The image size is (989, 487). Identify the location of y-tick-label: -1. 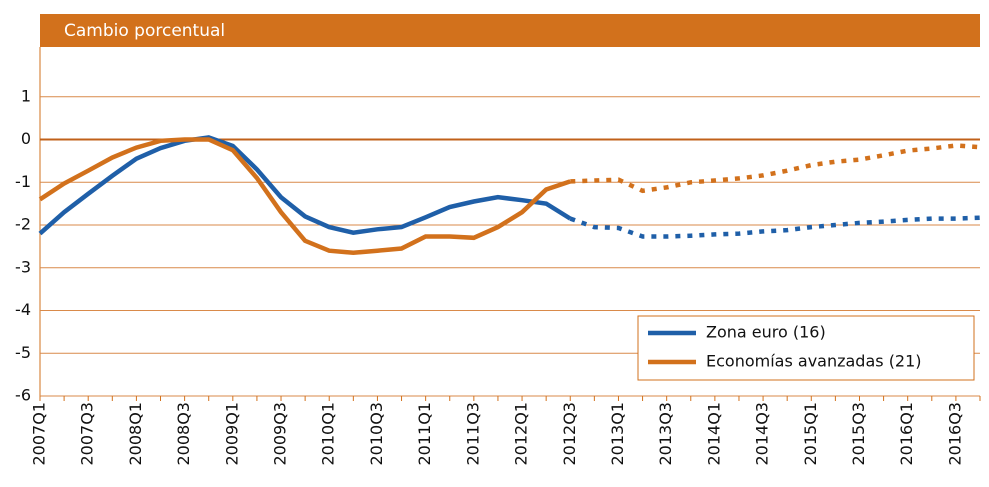
(23, 181).